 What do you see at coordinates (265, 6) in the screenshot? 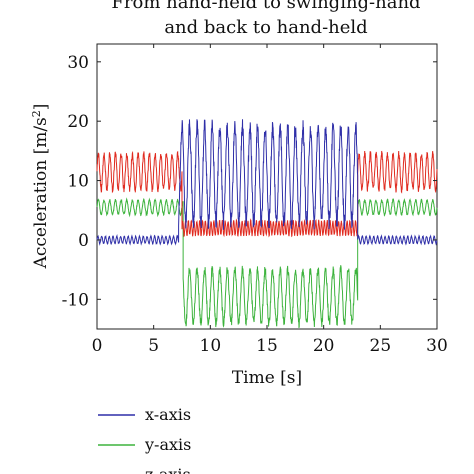
I see `chart-title-line-1: From hand-held to swinging-hand` at bounding box center [265, 6].